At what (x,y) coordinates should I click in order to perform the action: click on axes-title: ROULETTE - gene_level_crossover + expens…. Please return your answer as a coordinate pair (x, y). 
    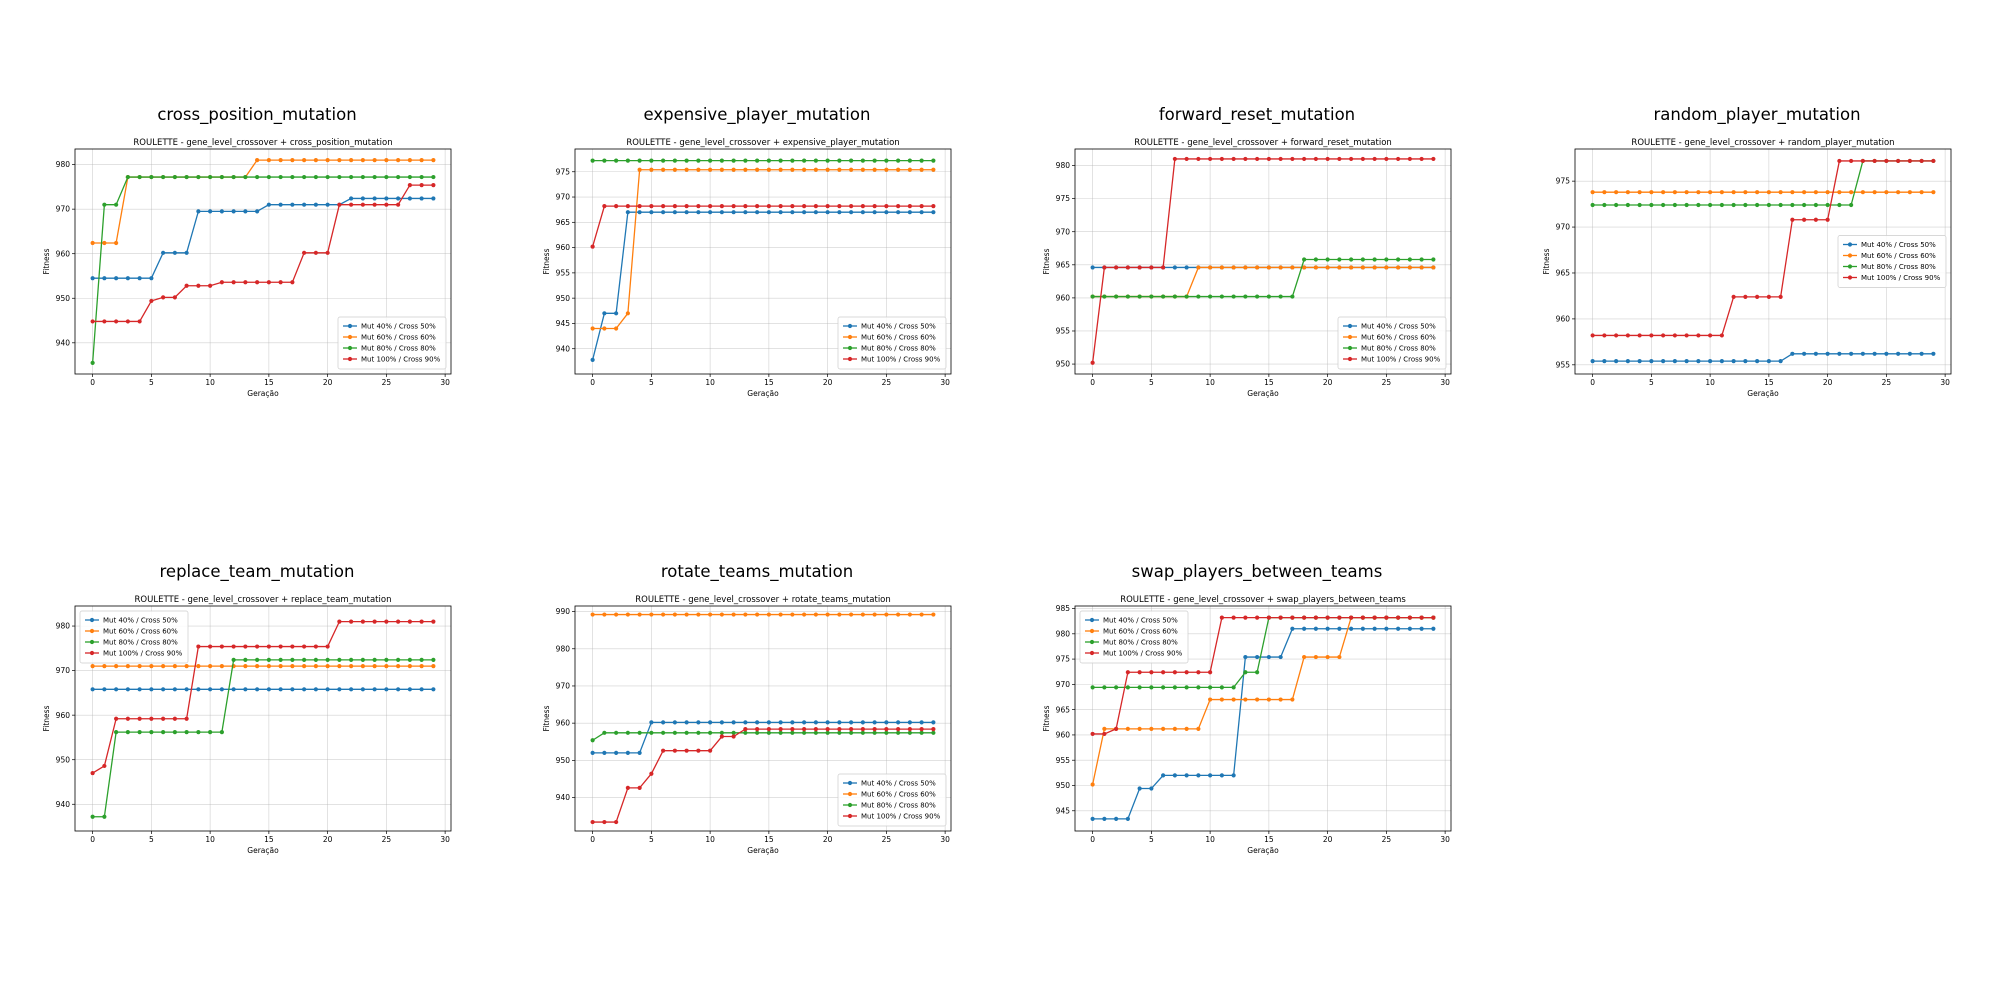
    Looking at the image, I should click on (762, 143).